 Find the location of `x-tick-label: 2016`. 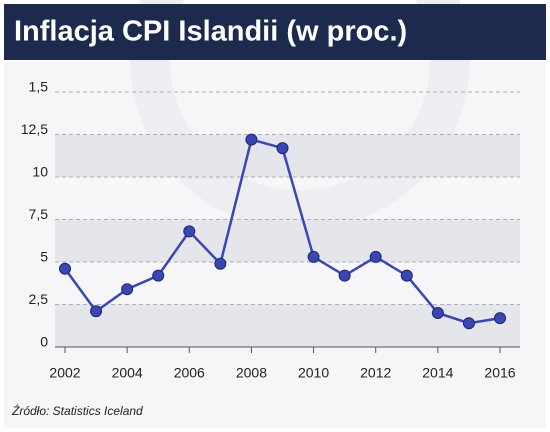

x-tick-label: 2016 is located at coordinates (499, 373).